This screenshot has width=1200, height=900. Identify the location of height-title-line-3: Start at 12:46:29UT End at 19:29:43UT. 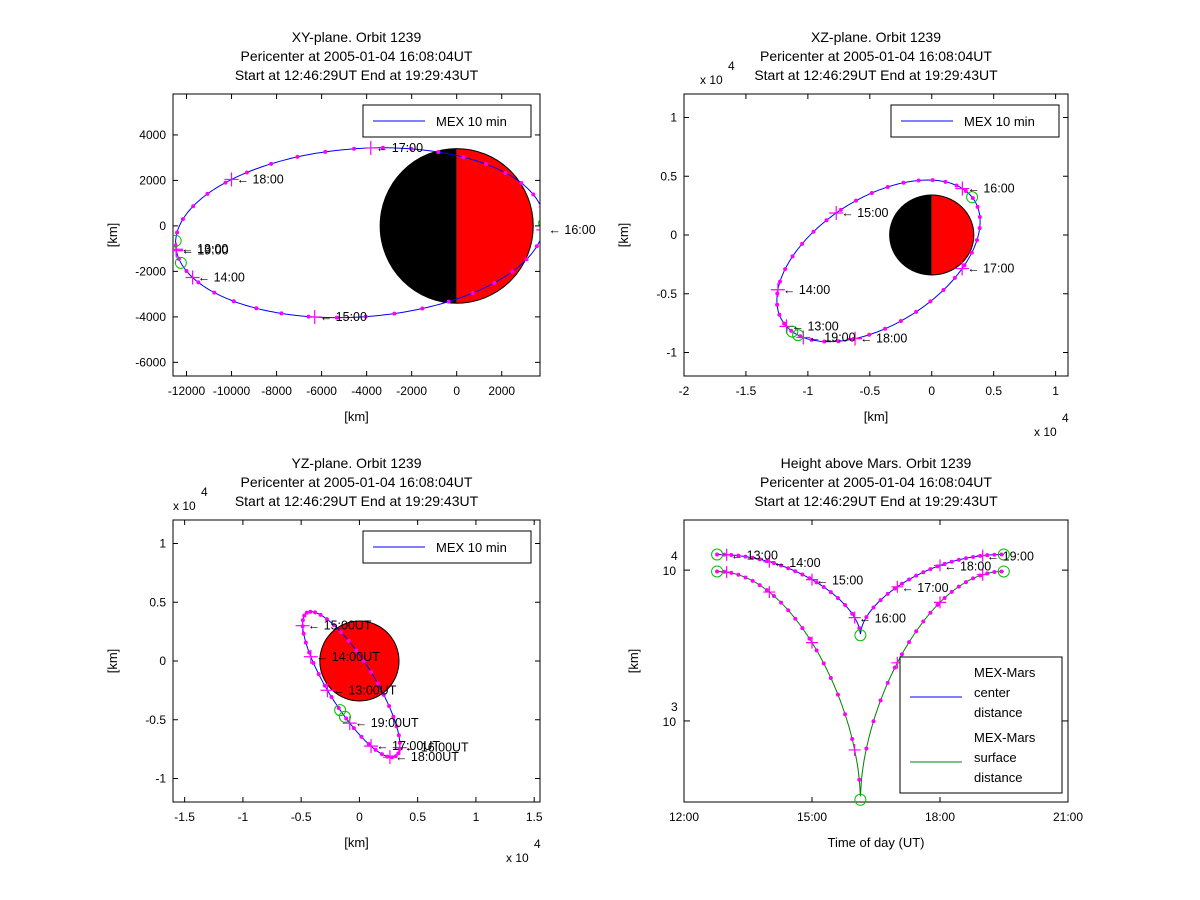
(876, 501).